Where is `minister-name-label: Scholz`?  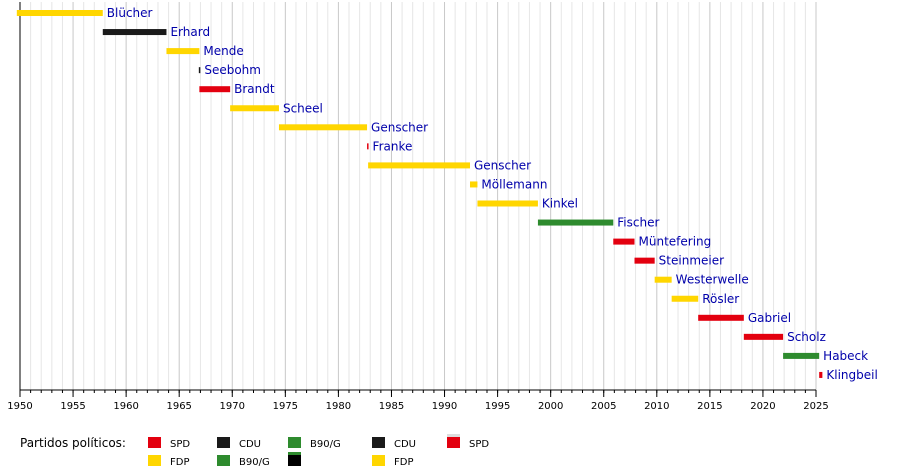 minister-name-label: Scholz is located at coordinates (806, 337).